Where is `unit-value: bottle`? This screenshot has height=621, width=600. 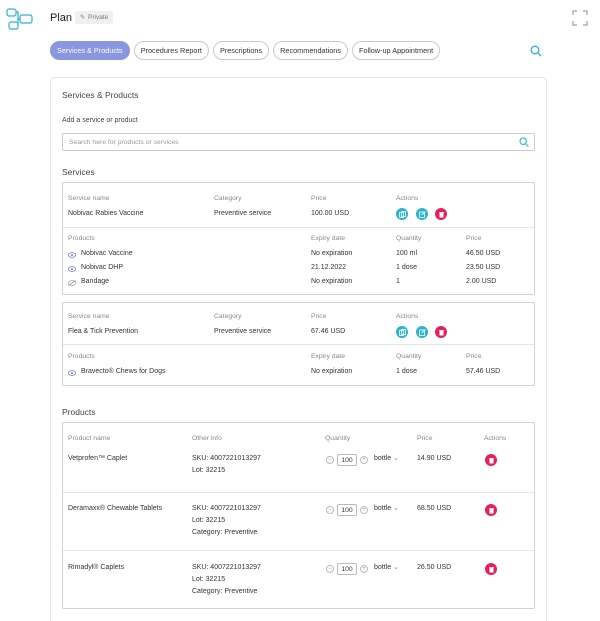
unit-value: bottle is located at coordinates (383, 458).